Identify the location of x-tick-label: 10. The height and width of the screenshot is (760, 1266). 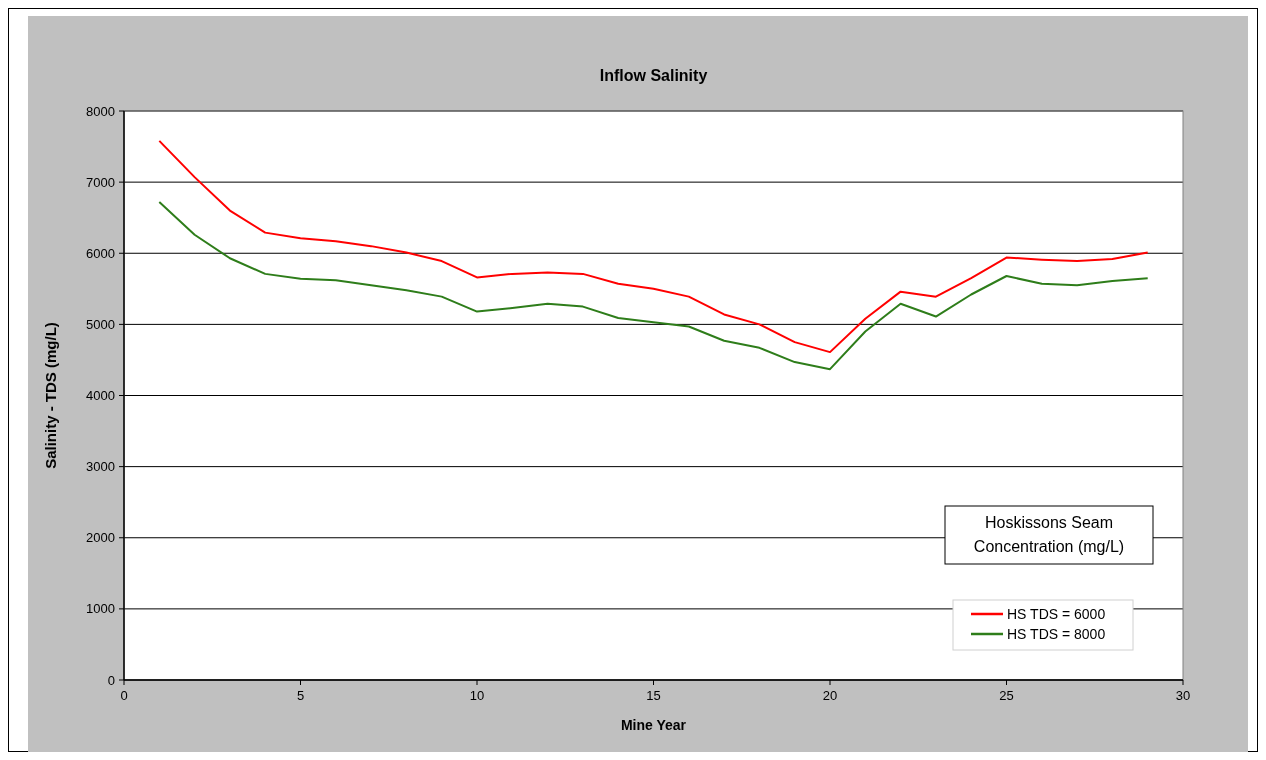
(477, 695).